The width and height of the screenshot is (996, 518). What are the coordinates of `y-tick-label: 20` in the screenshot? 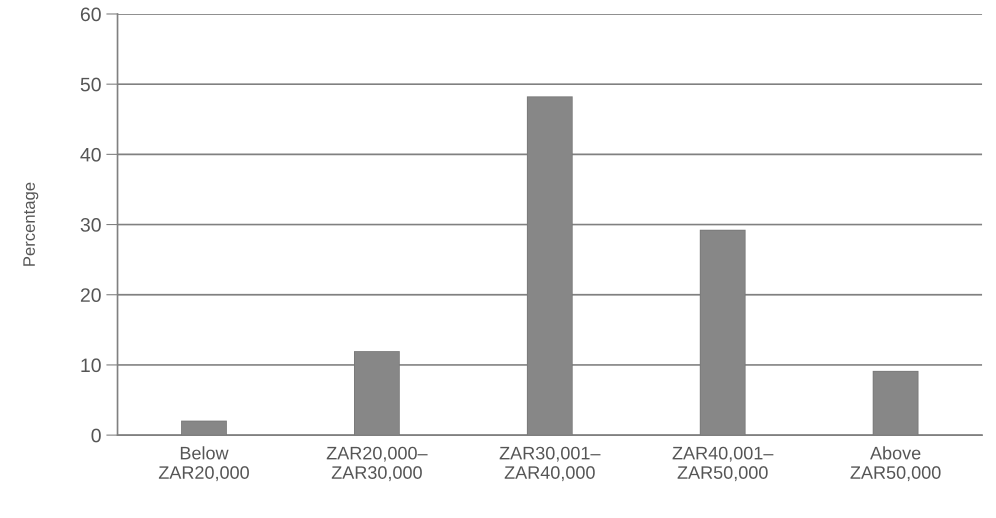 It's located at (90, 295).